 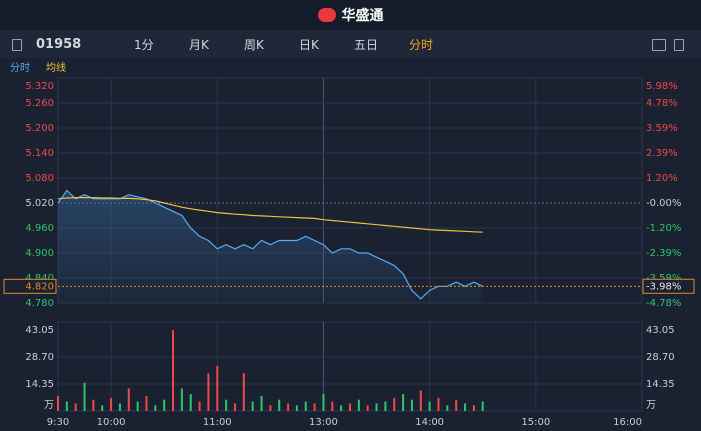 I want to click on y2-tick-label: 5.98%, so click(x=662, y=86).